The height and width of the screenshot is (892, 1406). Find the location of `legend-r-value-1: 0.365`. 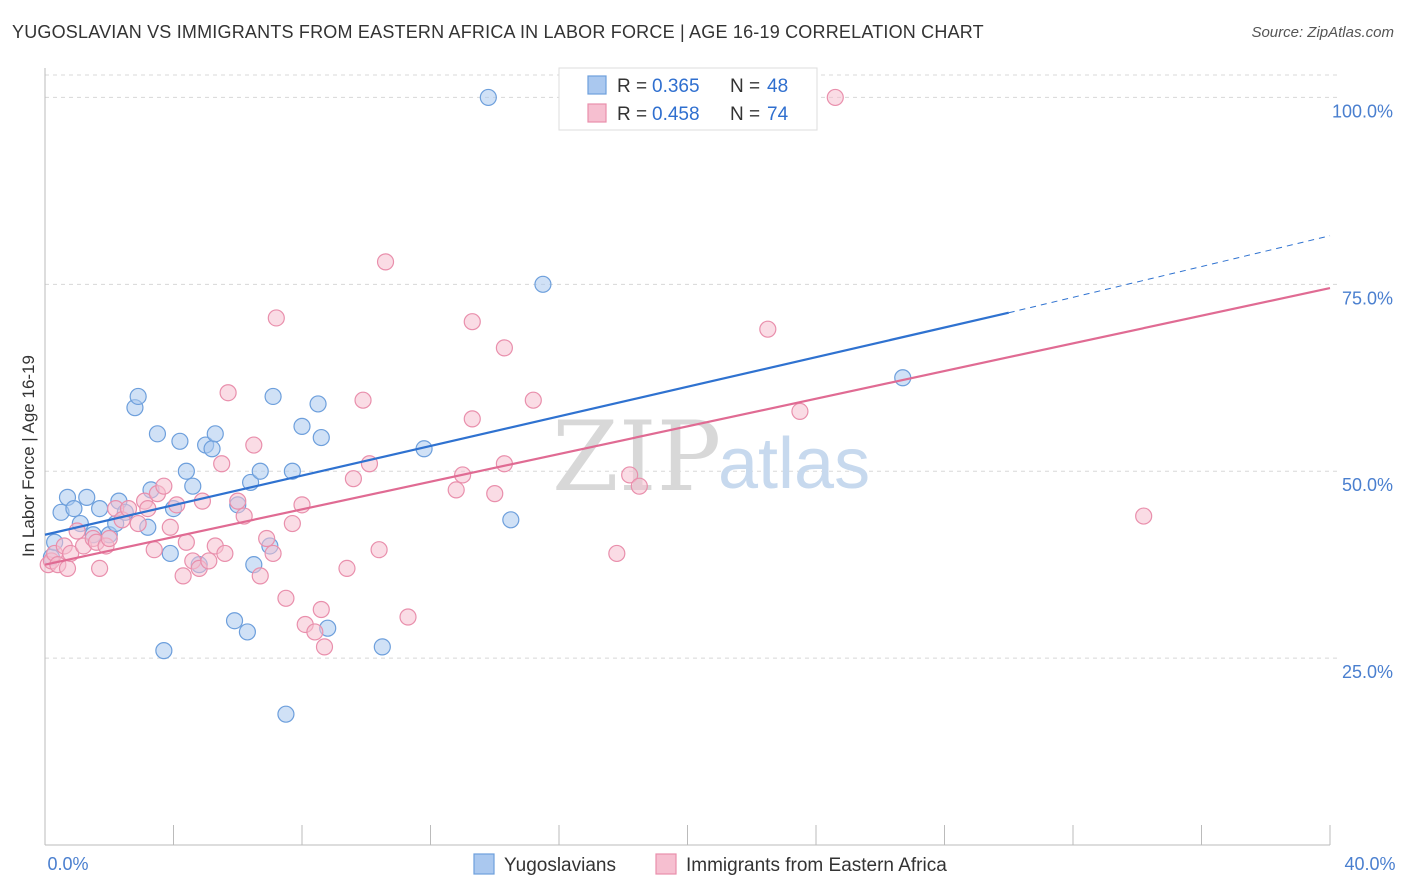

legend-r-value-1: 0.365 is located at coordinates (676, 86).